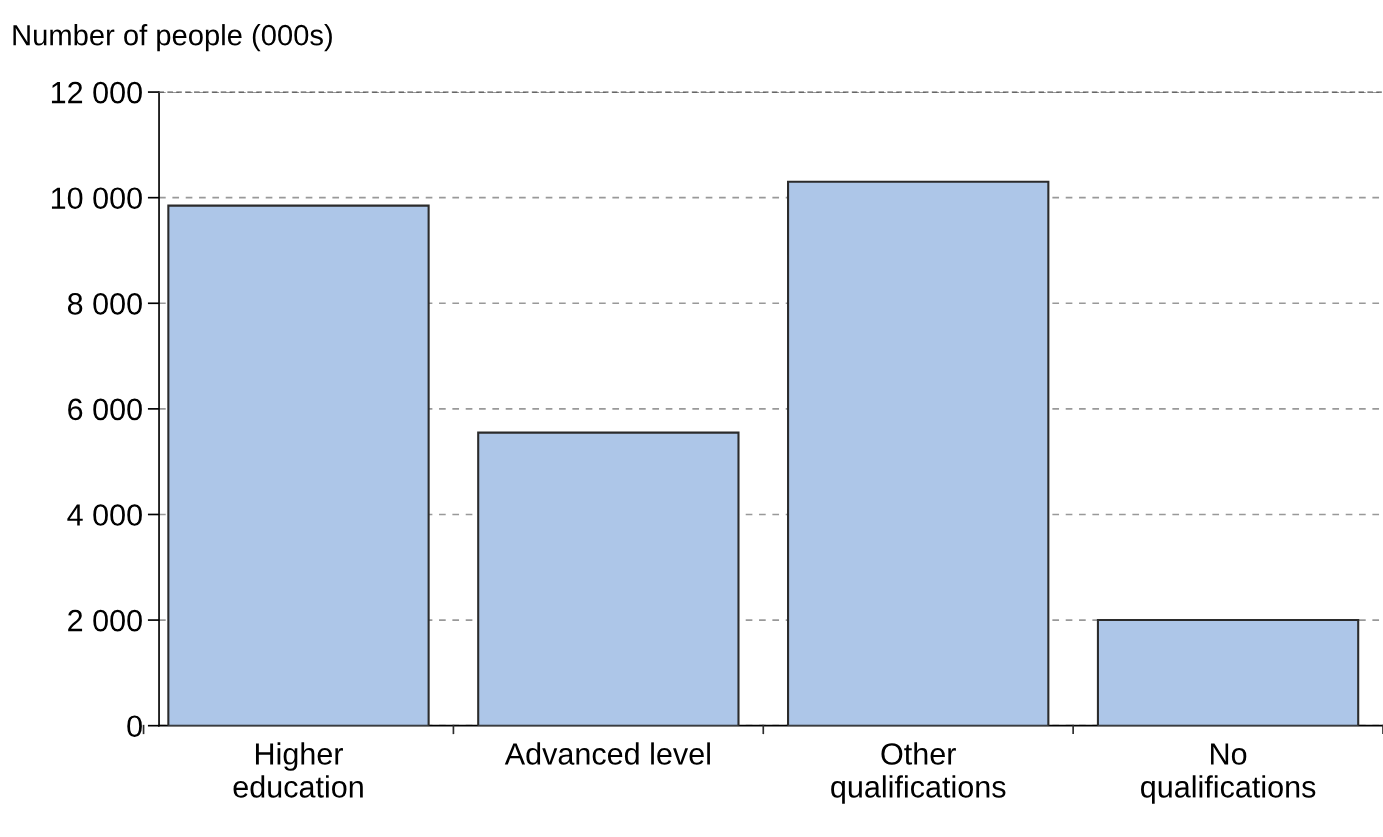  What do you see at coordinates (105, 620) in the screenshot?
I see `y-tick-label: 2 000` at bounding box center [105, 620].